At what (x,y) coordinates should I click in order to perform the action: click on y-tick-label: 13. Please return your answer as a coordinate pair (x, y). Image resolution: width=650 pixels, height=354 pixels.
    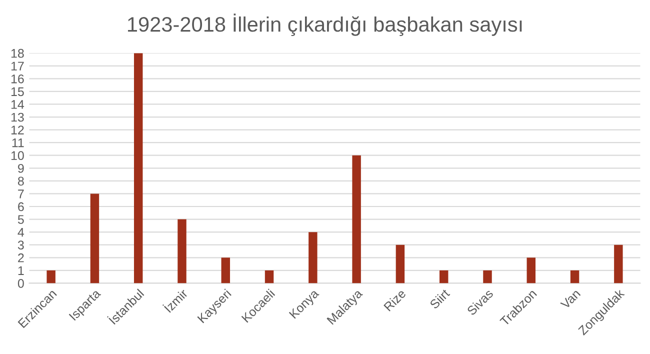
    Looking at the image, I should click on (17, 117).